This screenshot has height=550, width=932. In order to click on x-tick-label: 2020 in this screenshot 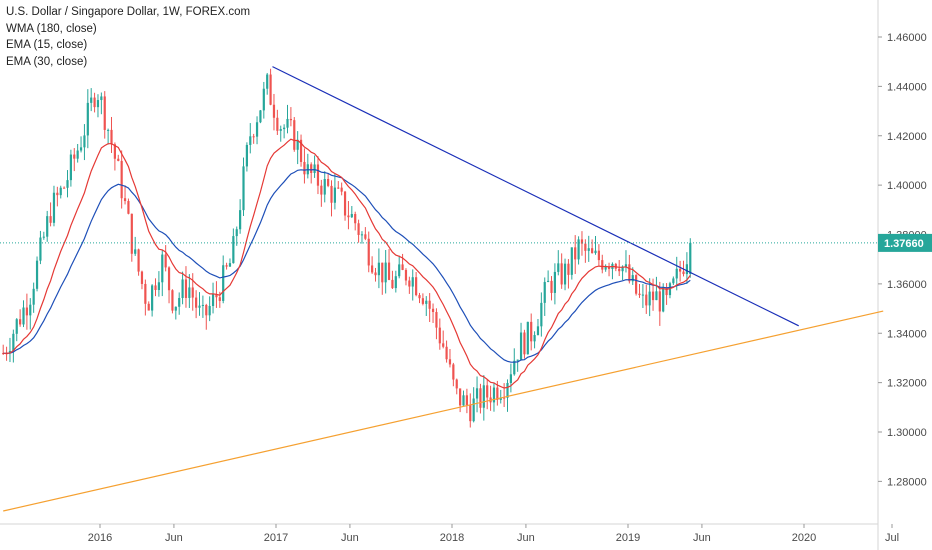, I will do `click(804, 538)`.